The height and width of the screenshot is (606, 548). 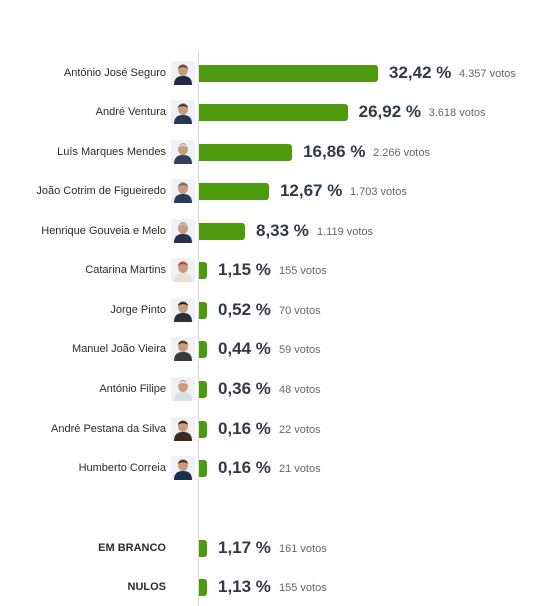 What do you see at coordinates (130, 112) in the screenshot?
I see `candidate-label: André Ventura` at bounding box center [130, 112].